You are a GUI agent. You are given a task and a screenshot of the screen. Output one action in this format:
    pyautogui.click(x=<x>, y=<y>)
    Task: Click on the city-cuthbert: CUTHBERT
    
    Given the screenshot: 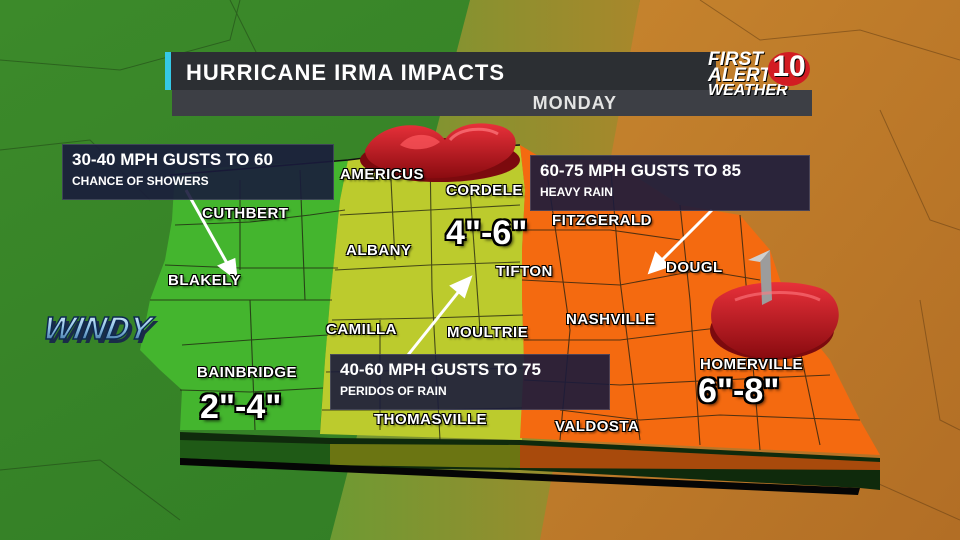 What is the action you would take?
    pyautogui.click(x=245, y=213)
    